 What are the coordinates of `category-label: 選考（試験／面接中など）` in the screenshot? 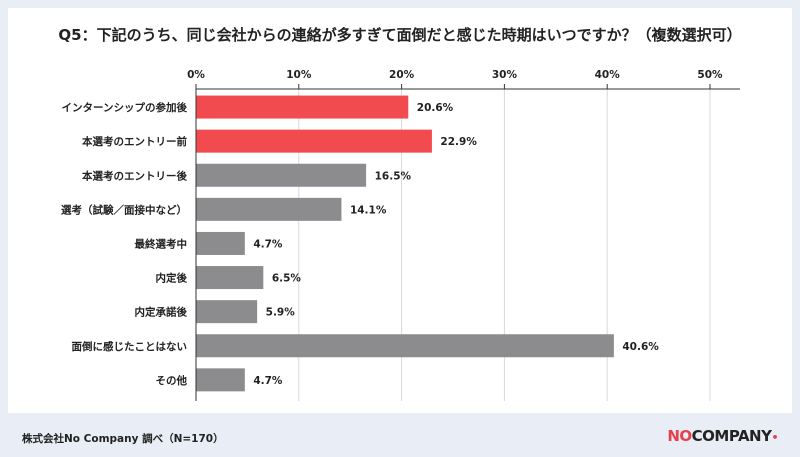 It's located at (124, 209).